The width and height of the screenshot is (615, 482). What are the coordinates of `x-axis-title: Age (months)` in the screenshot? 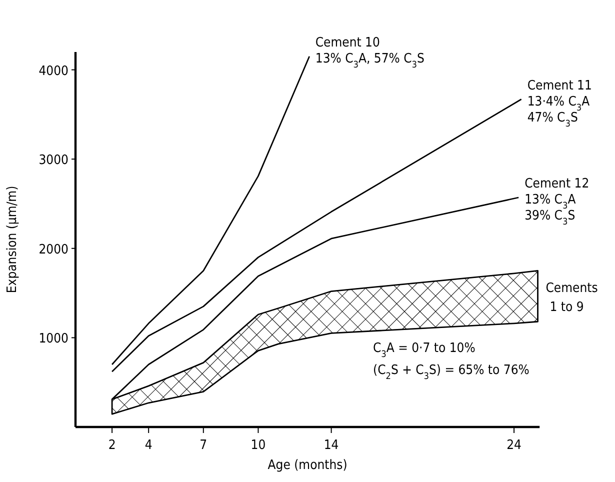 It's located at (308, 465).